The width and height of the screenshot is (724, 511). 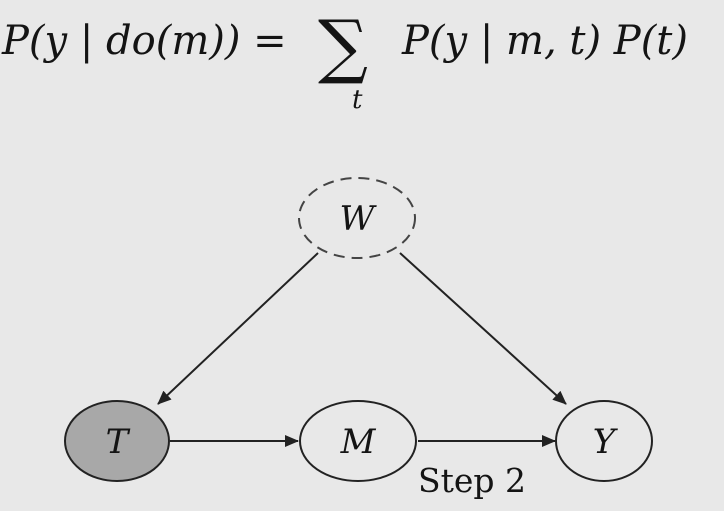 I want to click on node-m: M, so click(x=358, y=441).